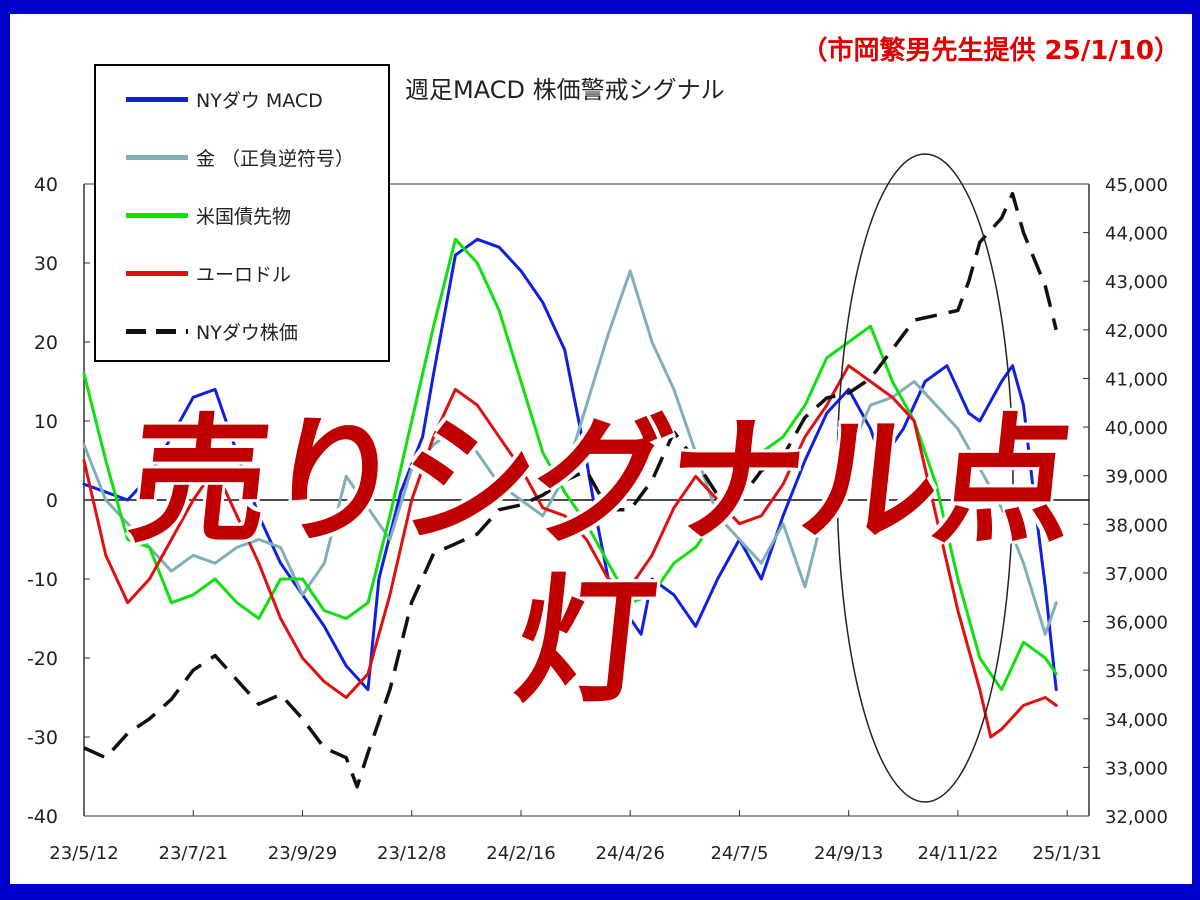  What do you see at coordinates (42, 659) in the screenshot?
I see `left-tick-label: -20` at bounding box center [42, 659].